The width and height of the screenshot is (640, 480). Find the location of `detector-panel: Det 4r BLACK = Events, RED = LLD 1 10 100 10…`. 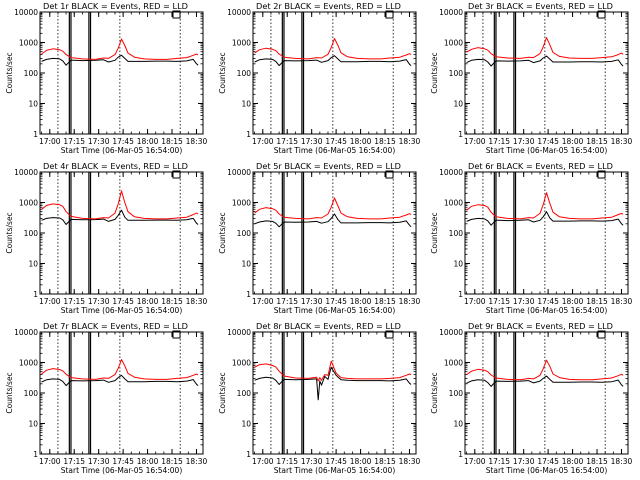

detector-panel: Det 4r BLACK = Events, RED = LLD 1 10 100 10… is located at coordinates (106, 238).